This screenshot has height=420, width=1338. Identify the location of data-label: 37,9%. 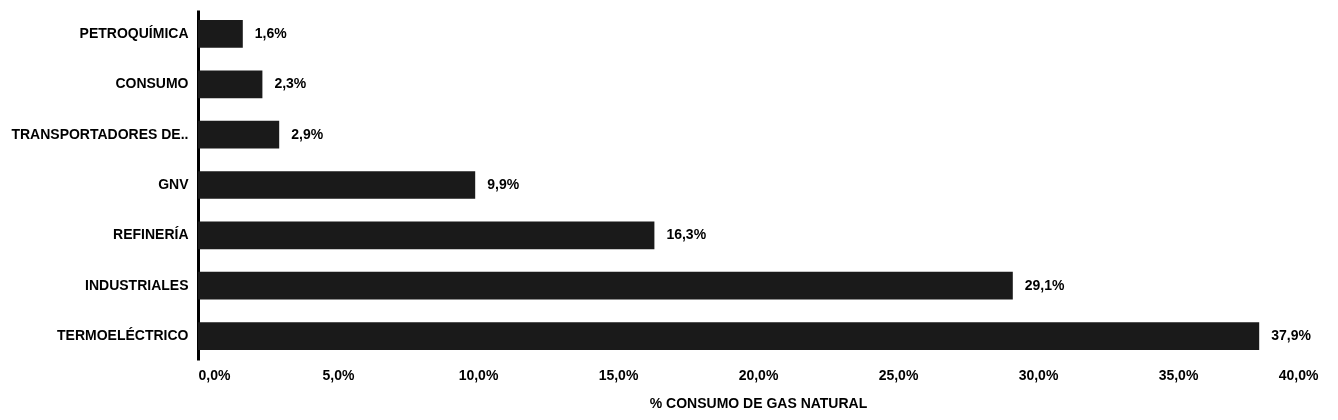
(1291, 335).